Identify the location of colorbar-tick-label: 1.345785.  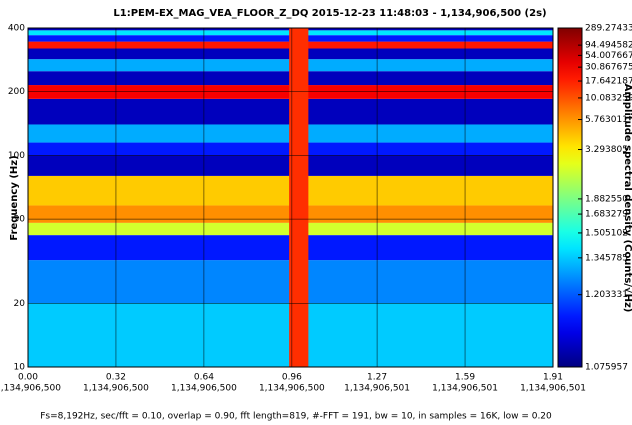
(606, 258).